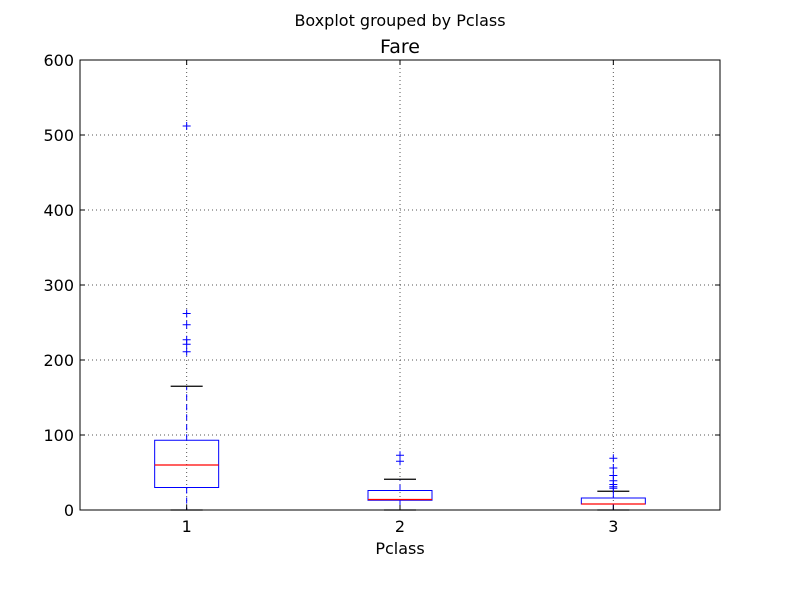 Image resolution: width=800 pixels, height=600 pixels. What do you see at coordinates (187, 526) in the screenshot?
I see `x-tick-label: 1` at bounding box center [187, 526].